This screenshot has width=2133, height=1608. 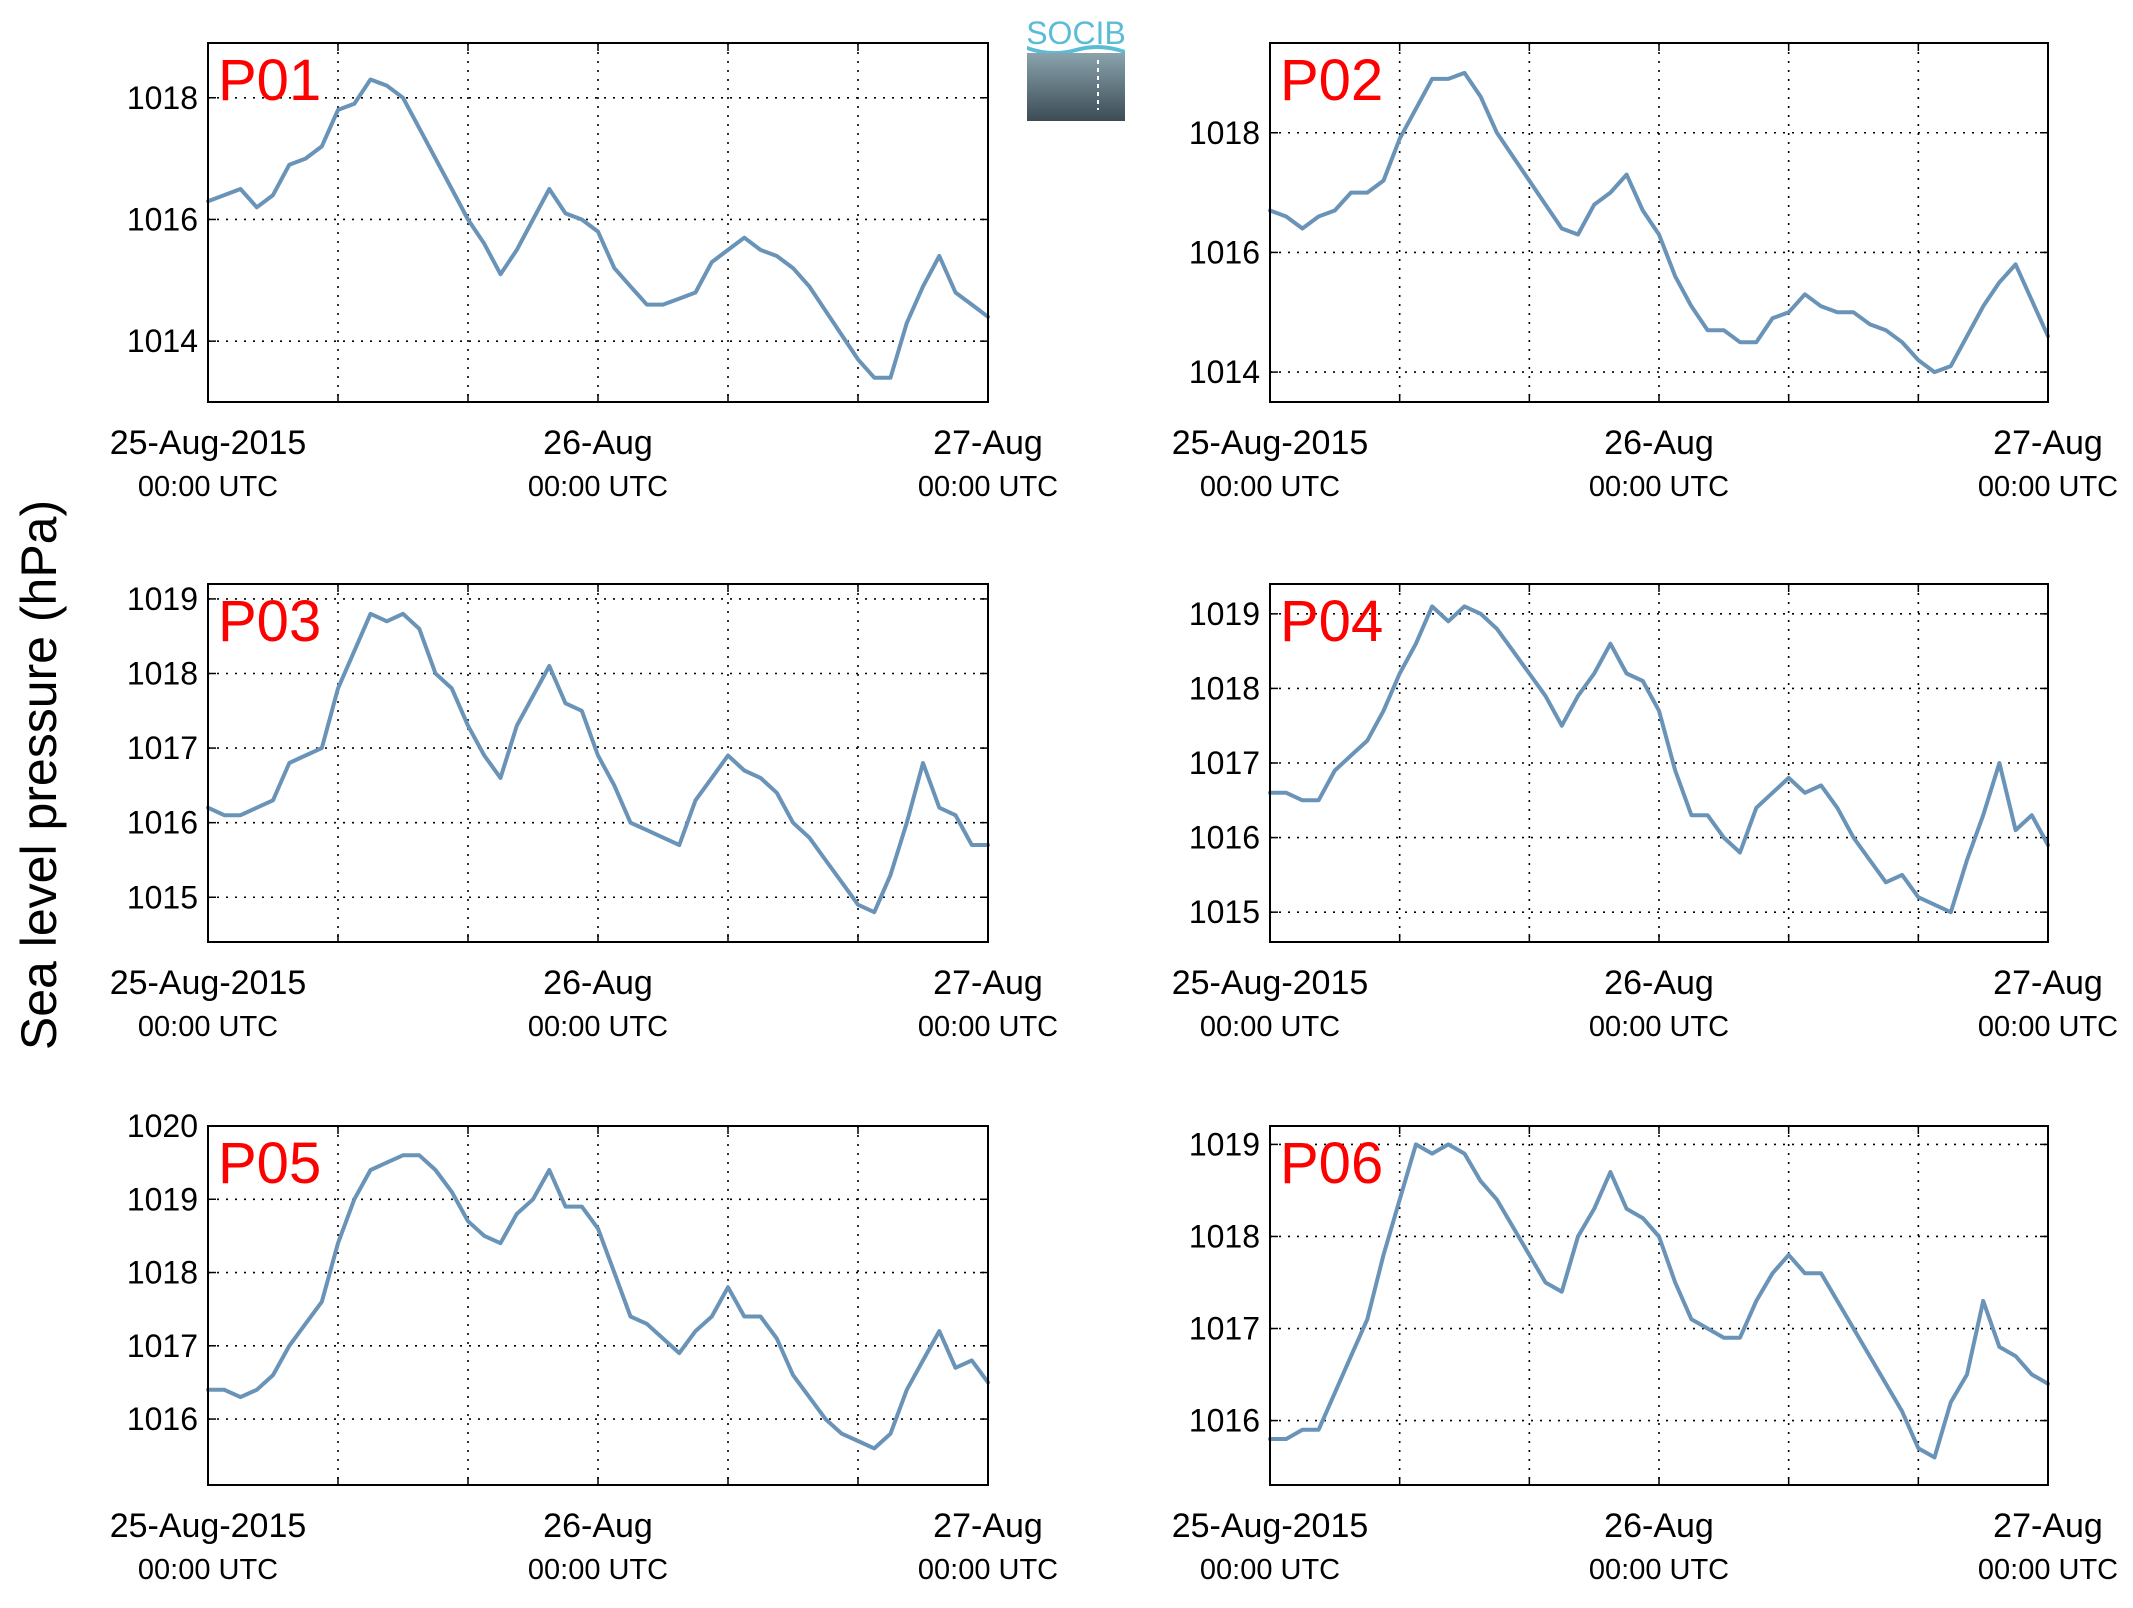 I want to click on series-line-p02, so click(x=1659, y=222).